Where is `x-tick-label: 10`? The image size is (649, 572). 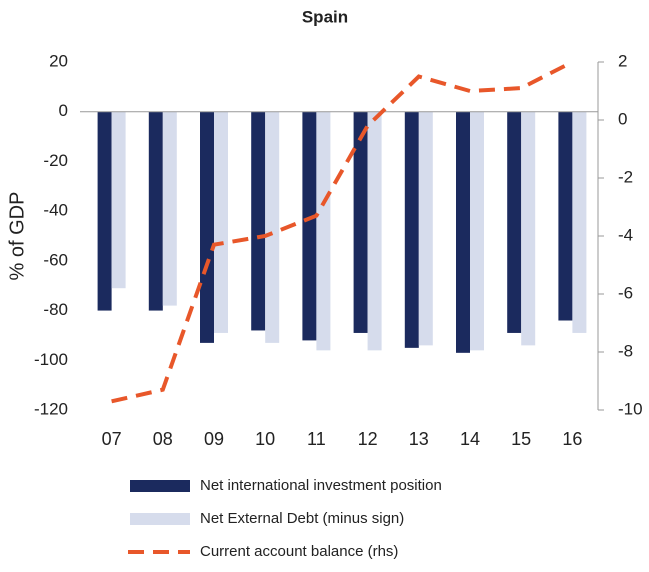
x-tick-label: 10 is located at coordinates (265, 439).